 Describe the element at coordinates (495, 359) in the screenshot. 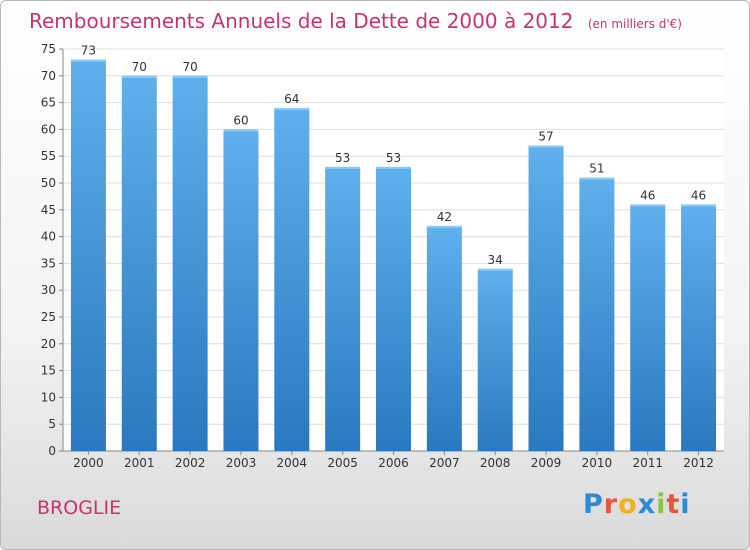

I see `bar-2008` at that location.